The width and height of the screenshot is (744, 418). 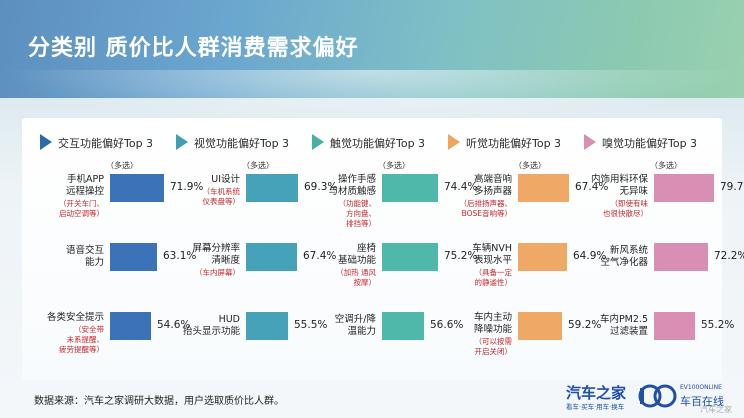 I want to click on category-name-line: HUD, so click(x=229, y=319).